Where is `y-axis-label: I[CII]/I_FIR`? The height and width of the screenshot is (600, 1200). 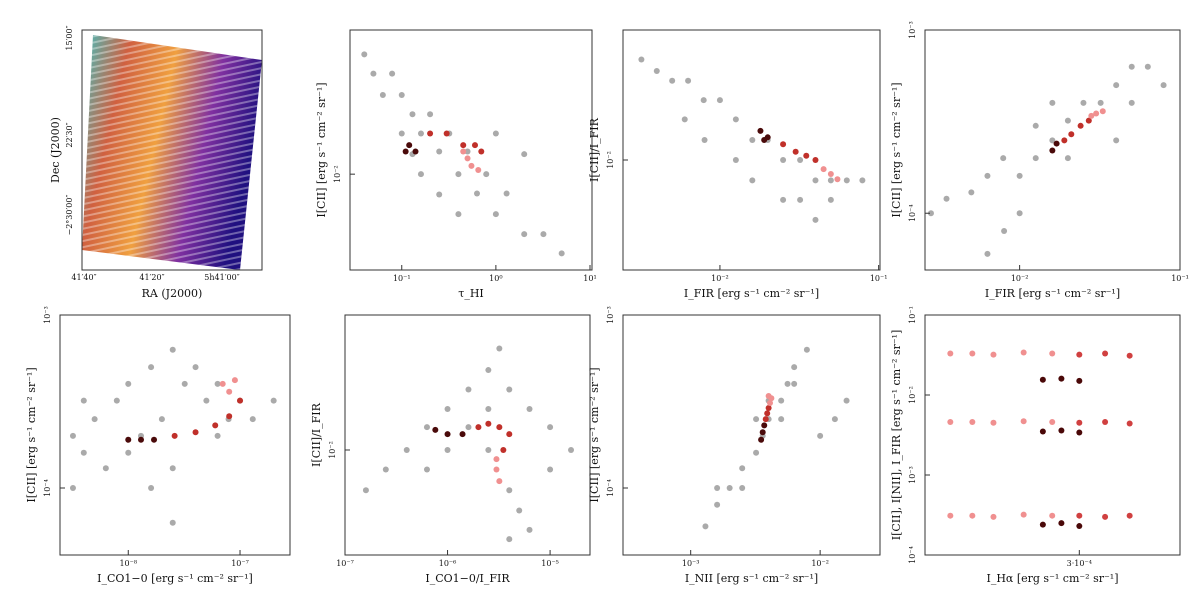
y-axis-label: I[CII]/I_FIR is located at coordinates (594, 149).